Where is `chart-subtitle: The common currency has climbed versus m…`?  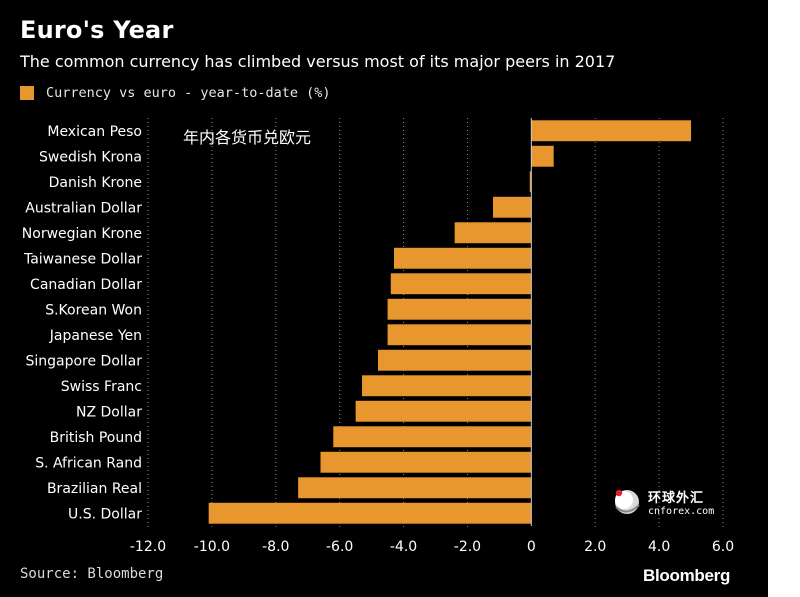
chart-subtitle: The common currency has climbed versus m… is located at coordinates (318, 61).